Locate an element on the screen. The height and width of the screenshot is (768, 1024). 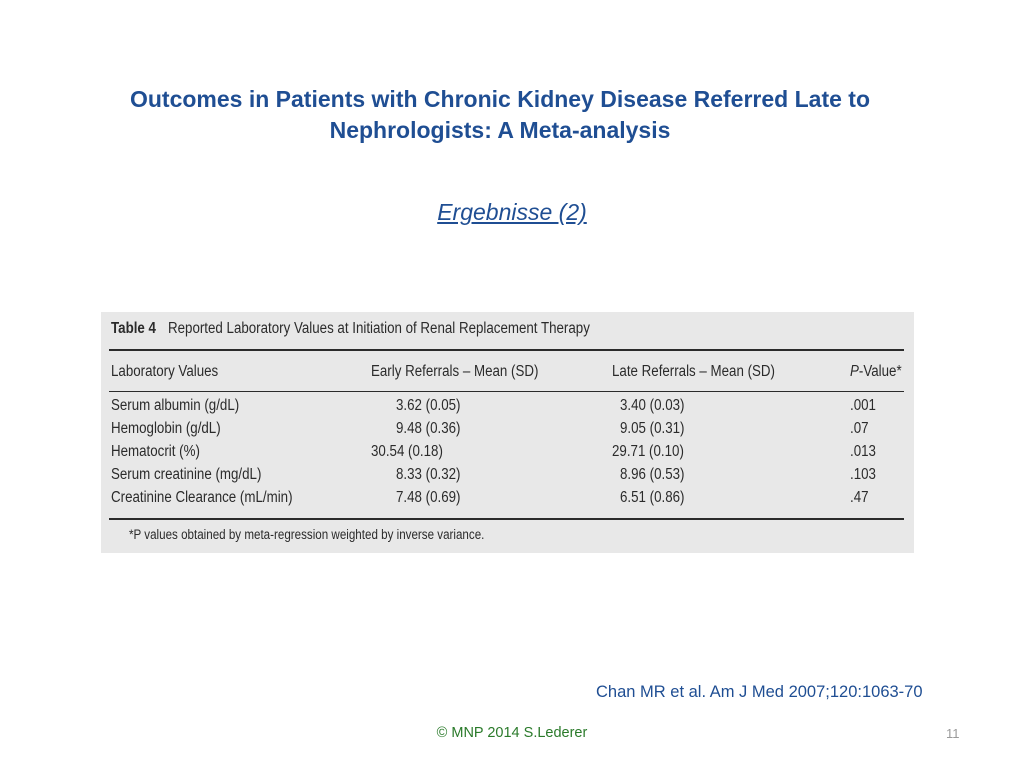
table-header-p-value: P-Value* is located at coordinates (876, 371).